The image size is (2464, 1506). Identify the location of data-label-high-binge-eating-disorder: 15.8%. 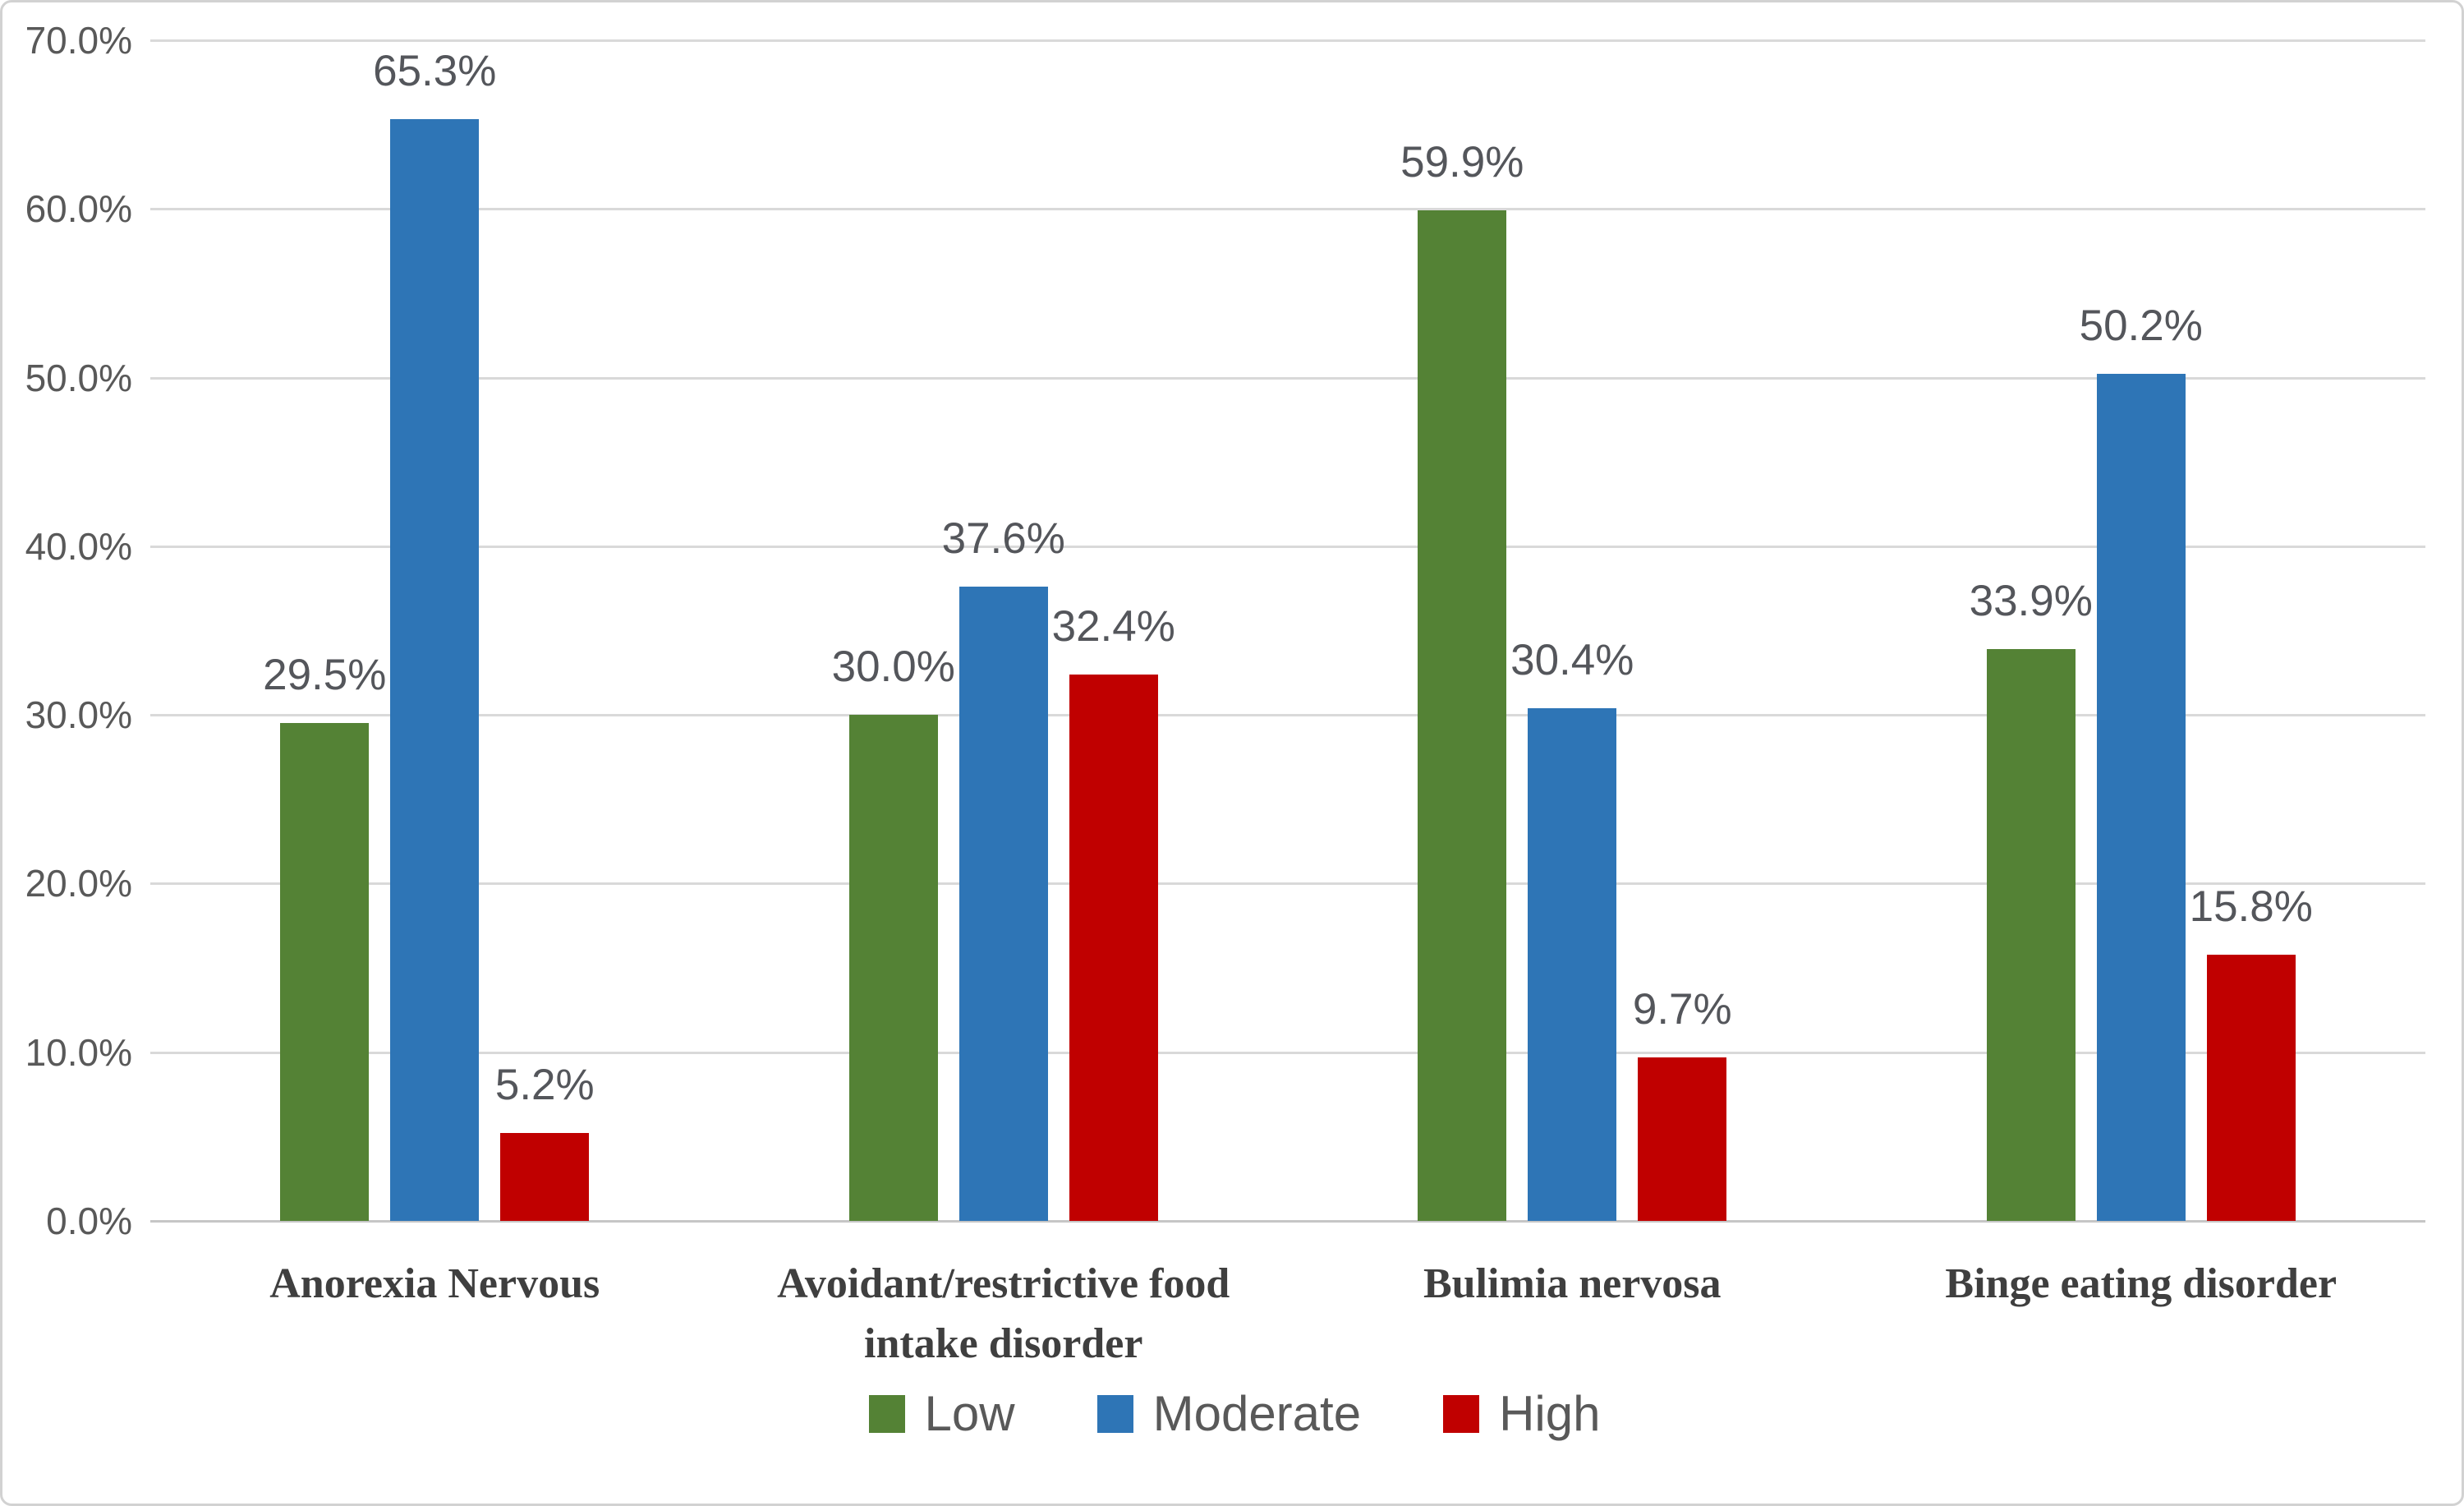
(2251, 906).